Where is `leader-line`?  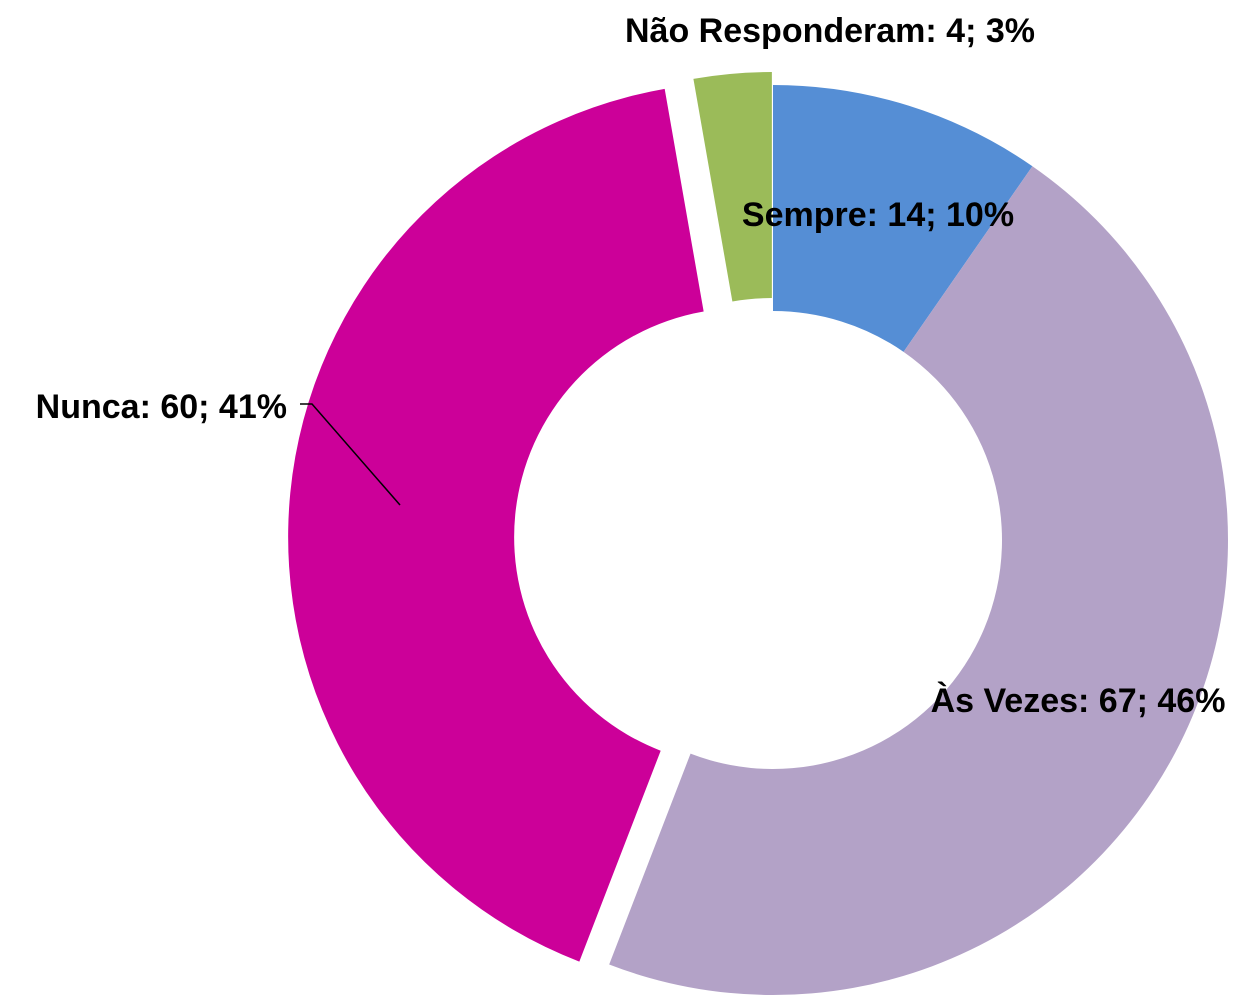 leader-line is located at coordinates (350, 454).